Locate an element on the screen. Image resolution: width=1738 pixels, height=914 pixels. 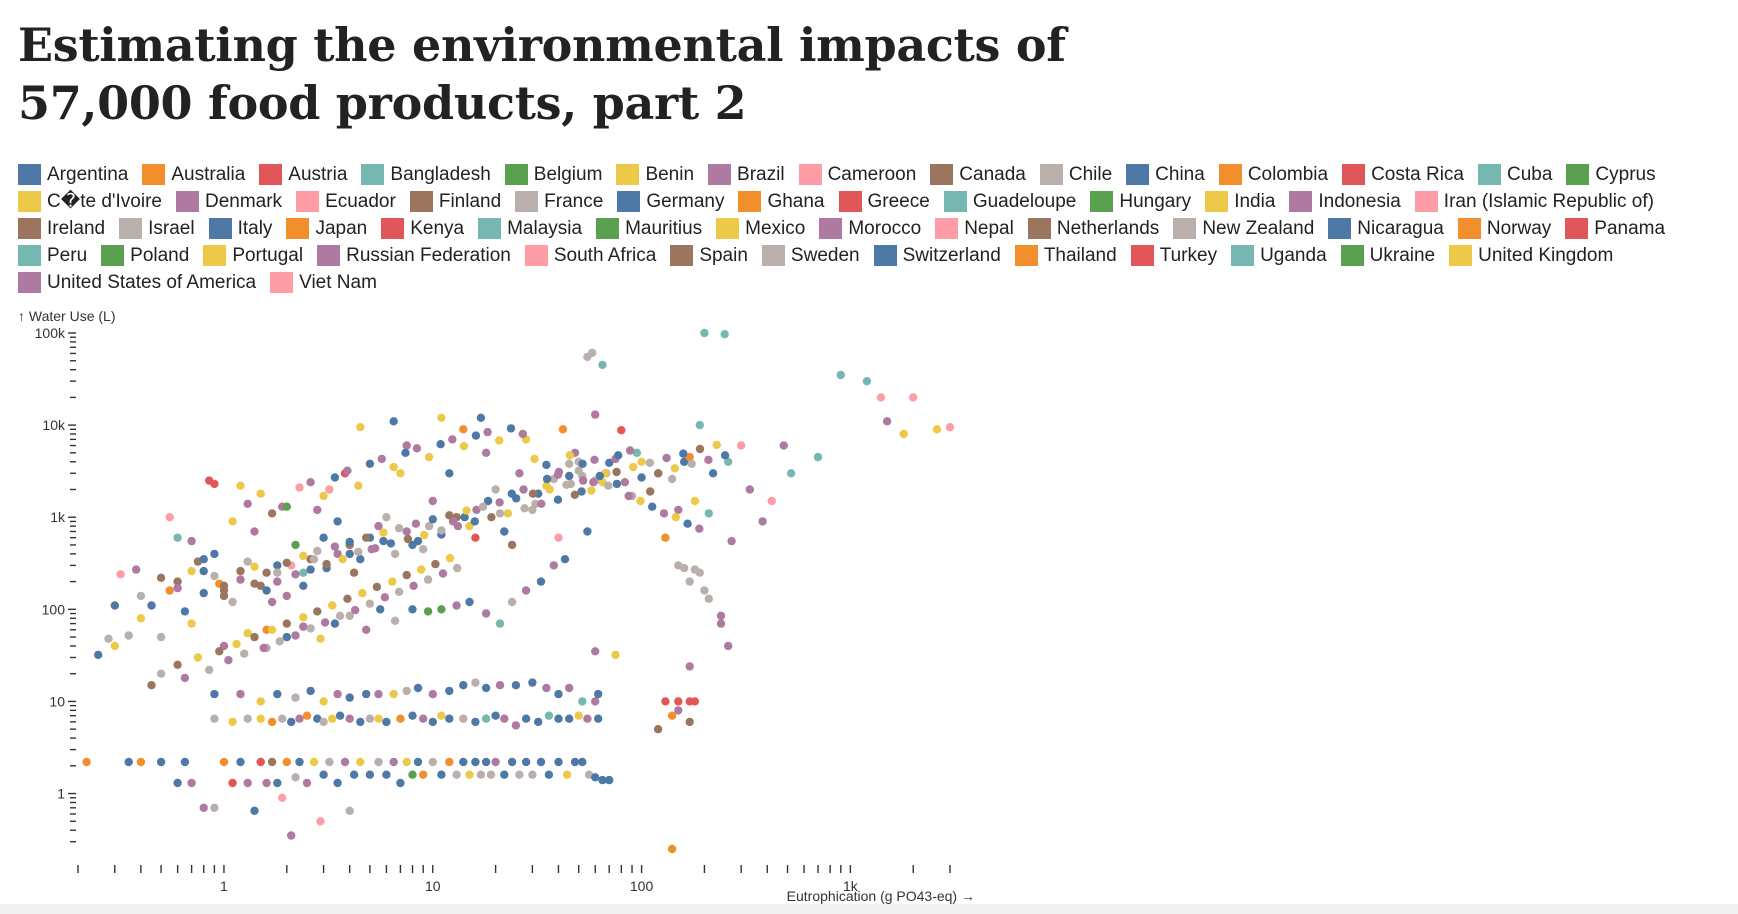
legend-label: Nepal is located at coordinates (989, 228).